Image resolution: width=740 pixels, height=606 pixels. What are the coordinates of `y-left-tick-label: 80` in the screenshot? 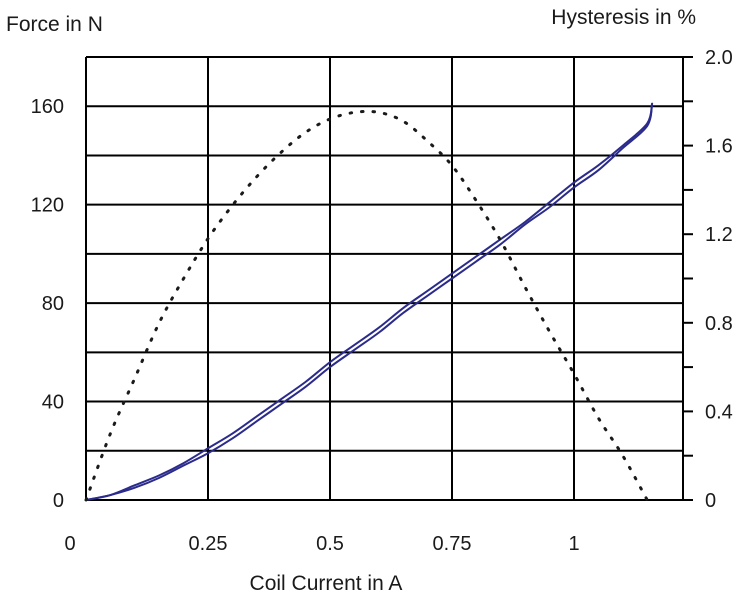 It's located at (53, 304).